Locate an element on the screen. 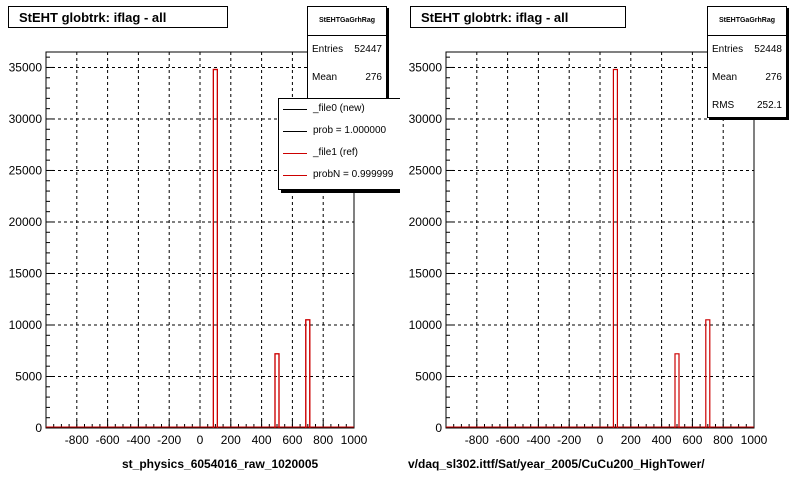 This screenshot has width=800, height=480. right-stats-entries: Entries 52448 is located at coordinates (747, 50).